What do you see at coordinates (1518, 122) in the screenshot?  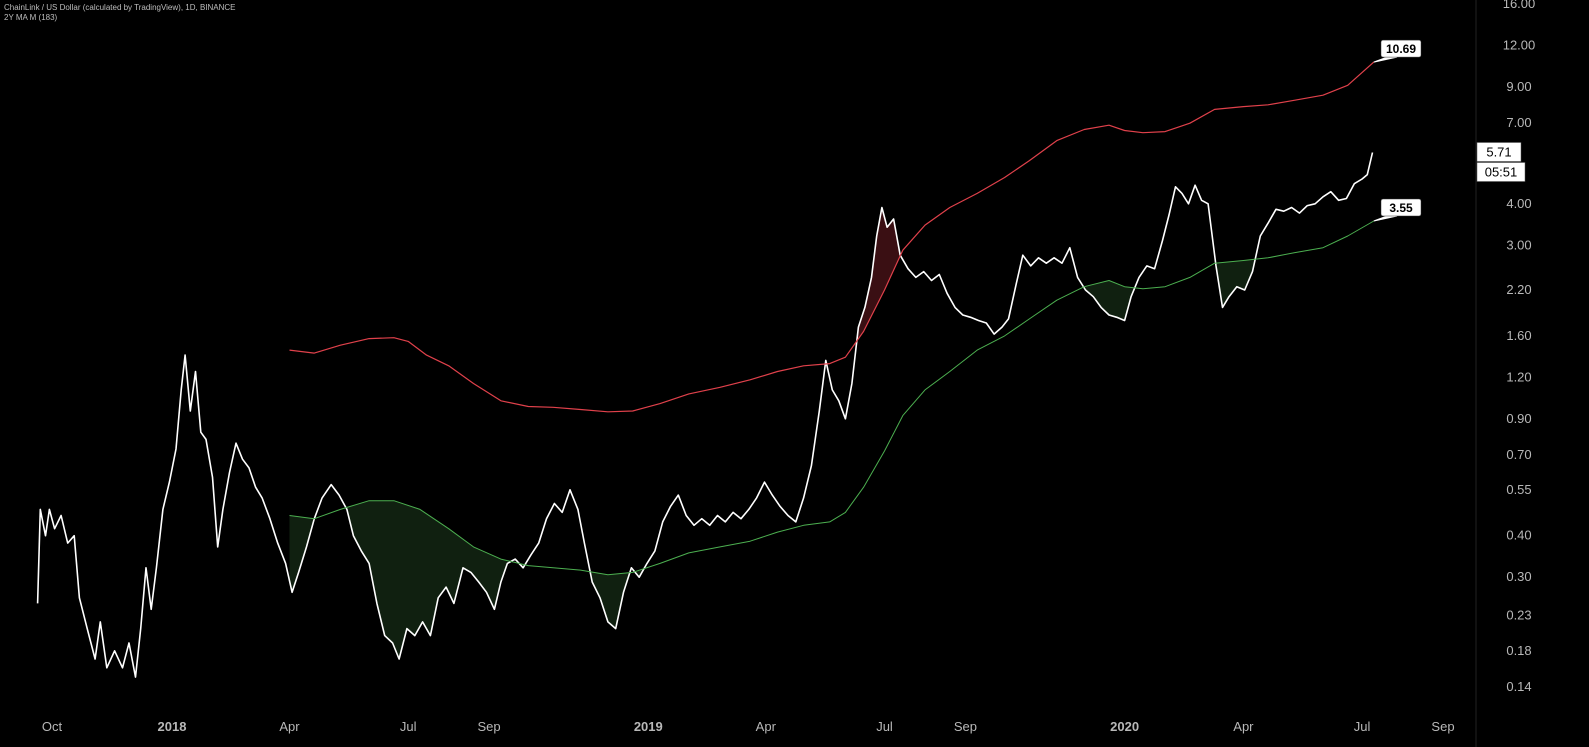 I see `y-tick-label: 7.00` at bounding box center [1518, 122].